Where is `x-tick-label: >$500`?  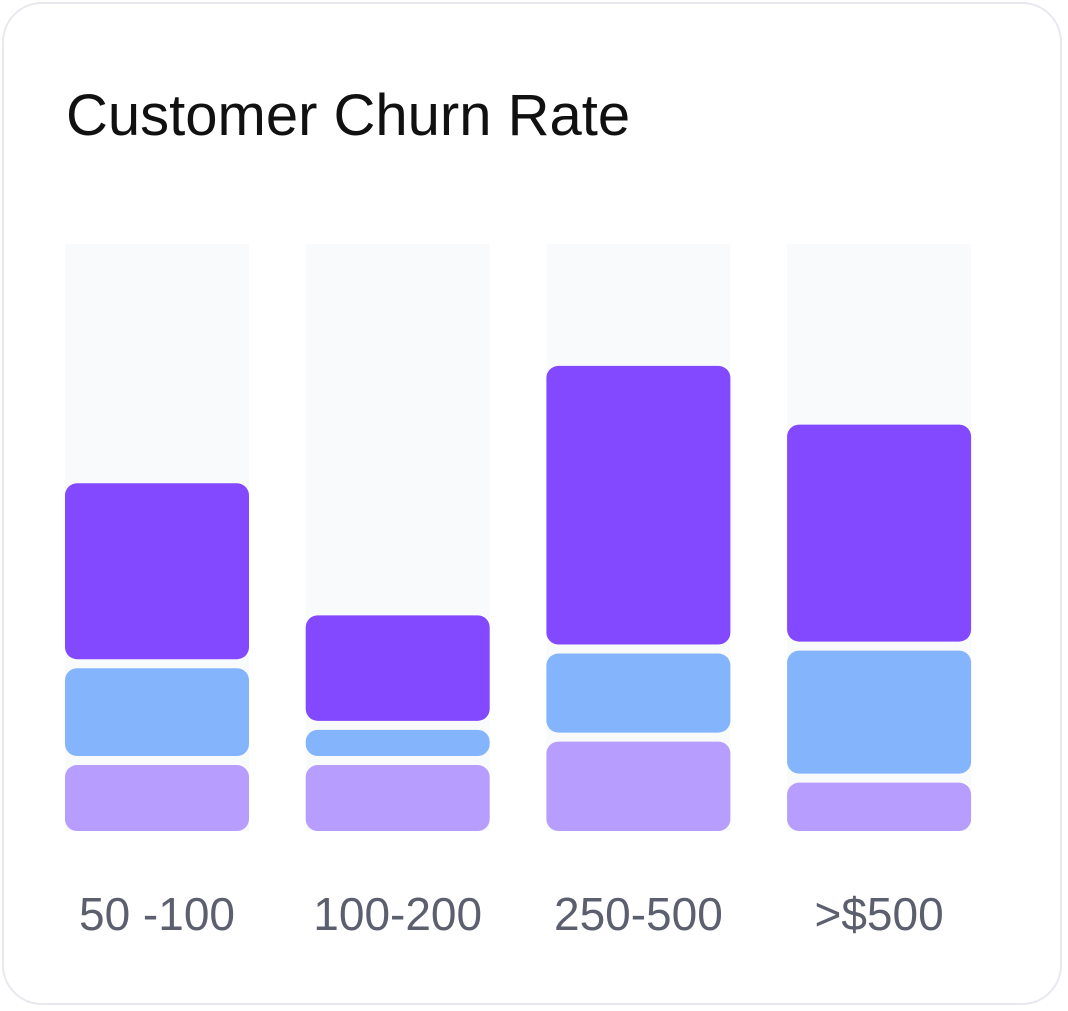 x-tick-label: >$500 is located at coordinates (878, 914).